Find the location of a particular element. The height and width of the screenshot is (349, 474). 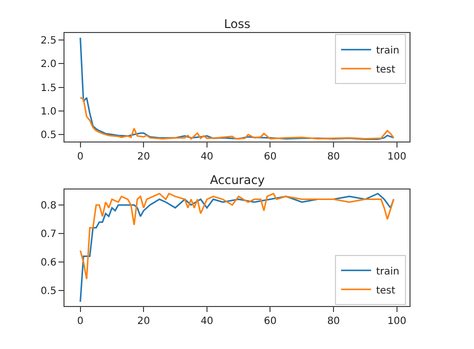

y-tick-label: 0.7 is located at coordinates (48, 234).